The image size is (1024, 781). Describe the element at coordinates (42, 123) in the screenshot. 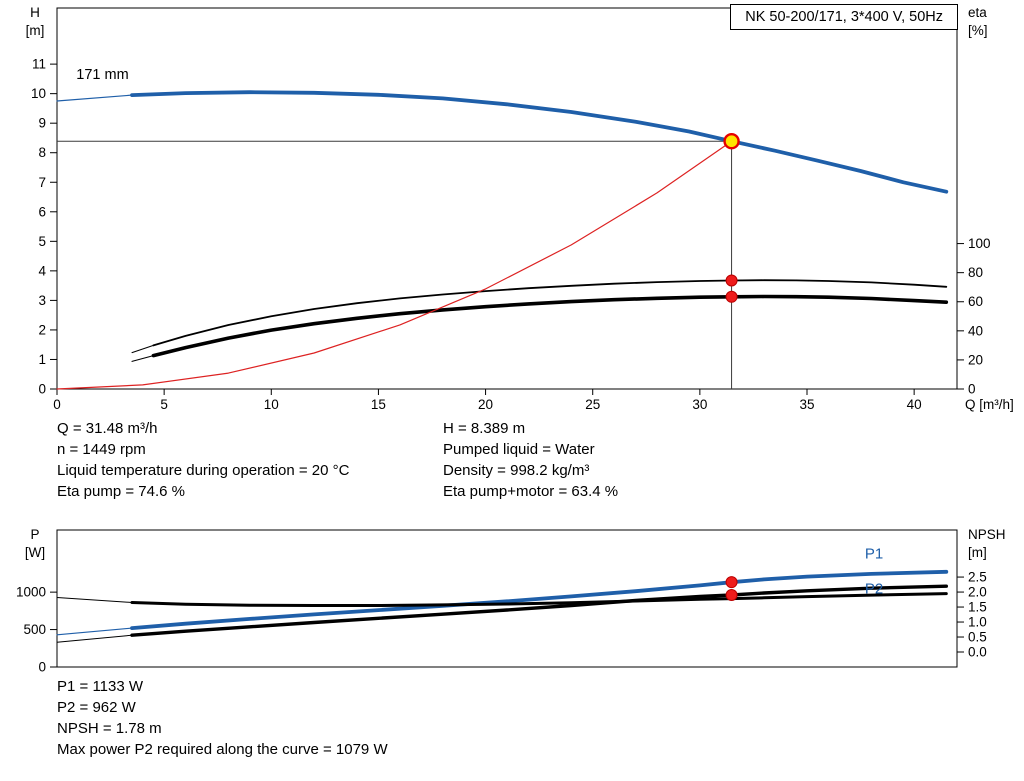

I see `y-left-tick-label: 9` at that location.